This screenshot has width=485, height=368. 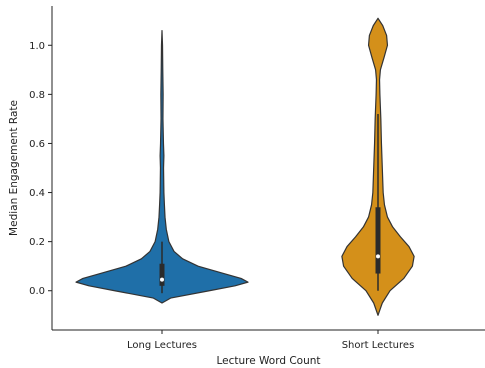 What do you see at coordinates (40, 169) in the screenshot?
I see `y-ticks: 0.0 0.2 0.4 0.6 0.8 1.0` at bounding box center [40, 169].